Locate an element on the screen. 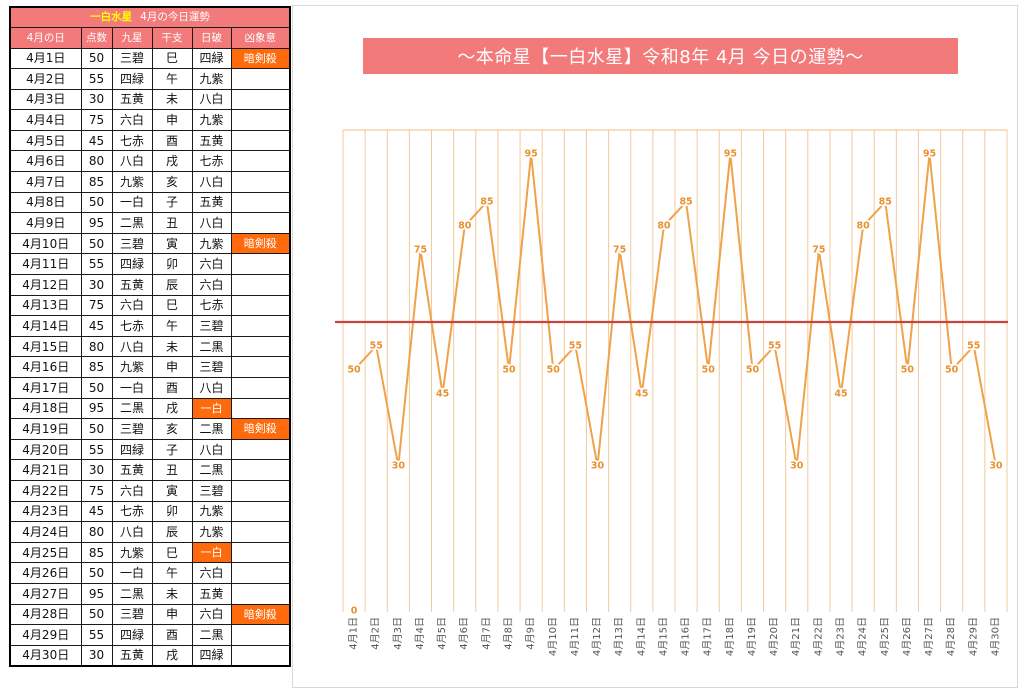 This screenshot has height=694, width=1024. x-tick-label: 4月13日 is located at coordinates (619, 636).